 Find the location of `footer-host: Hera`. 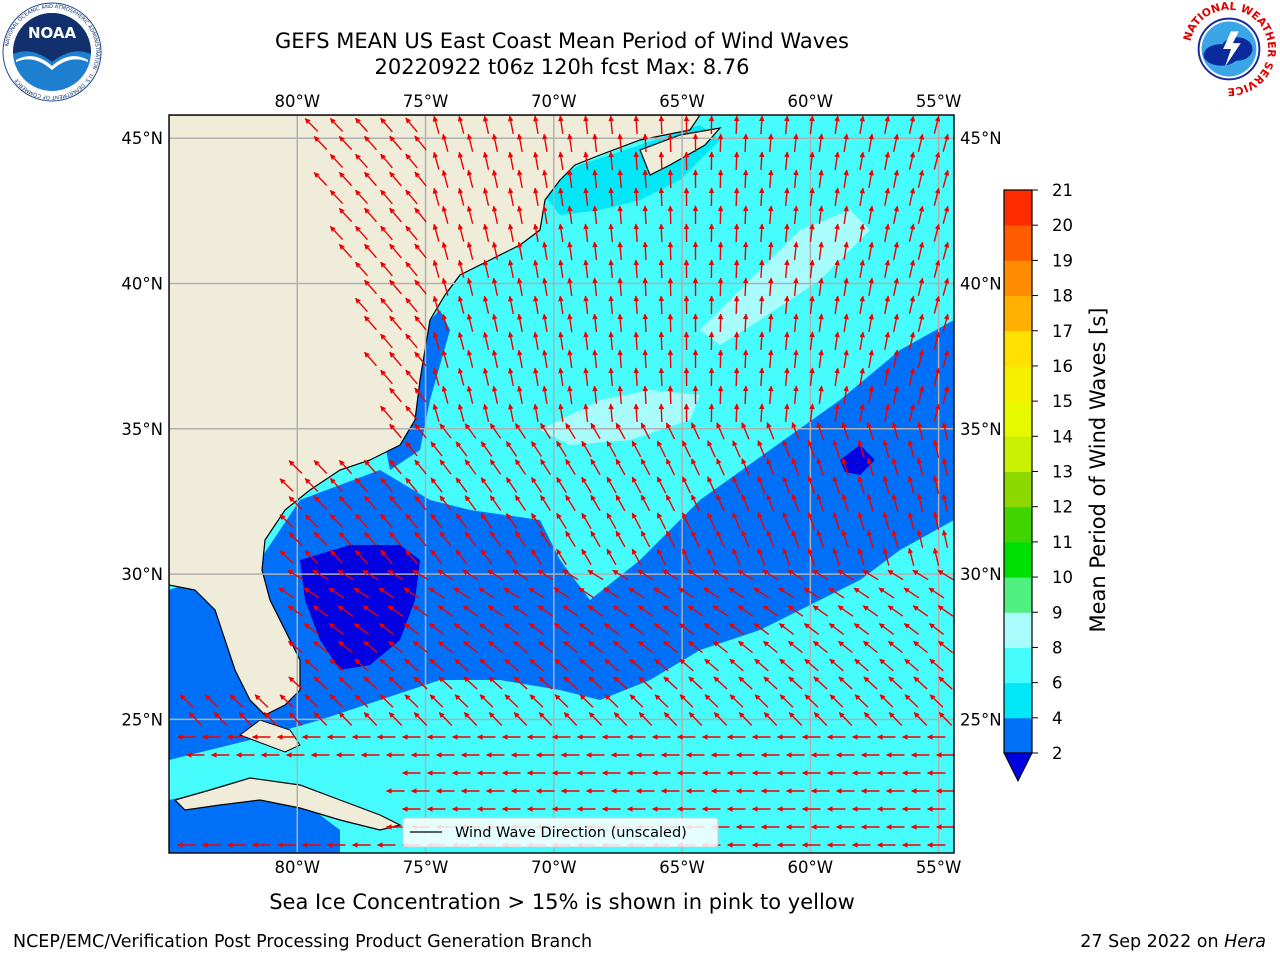

footer-host: Hera is located at coordinates (1245, 942).